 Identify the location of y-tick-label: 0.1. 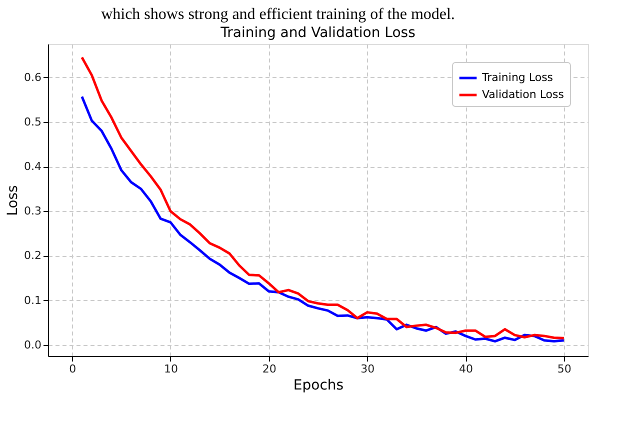
(33, 300).